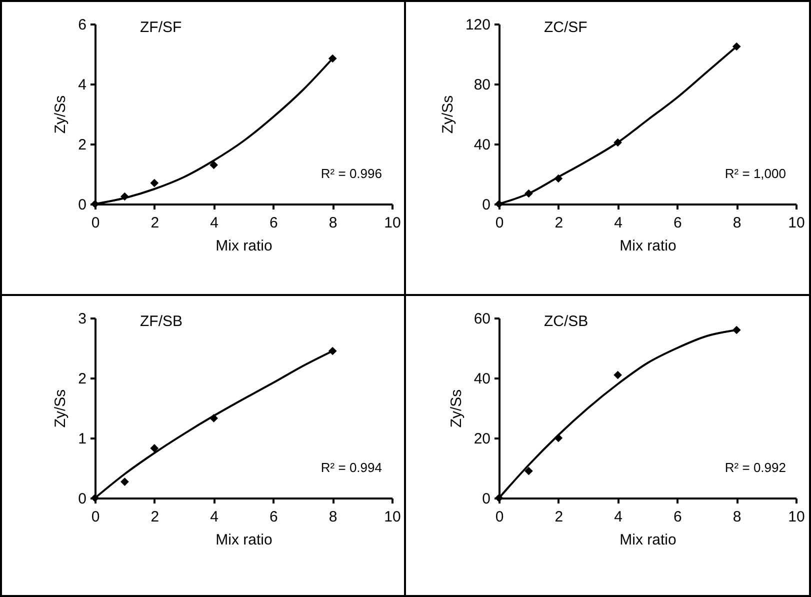  I want to click on chart-title: ZF/SB, so click(161, 321).